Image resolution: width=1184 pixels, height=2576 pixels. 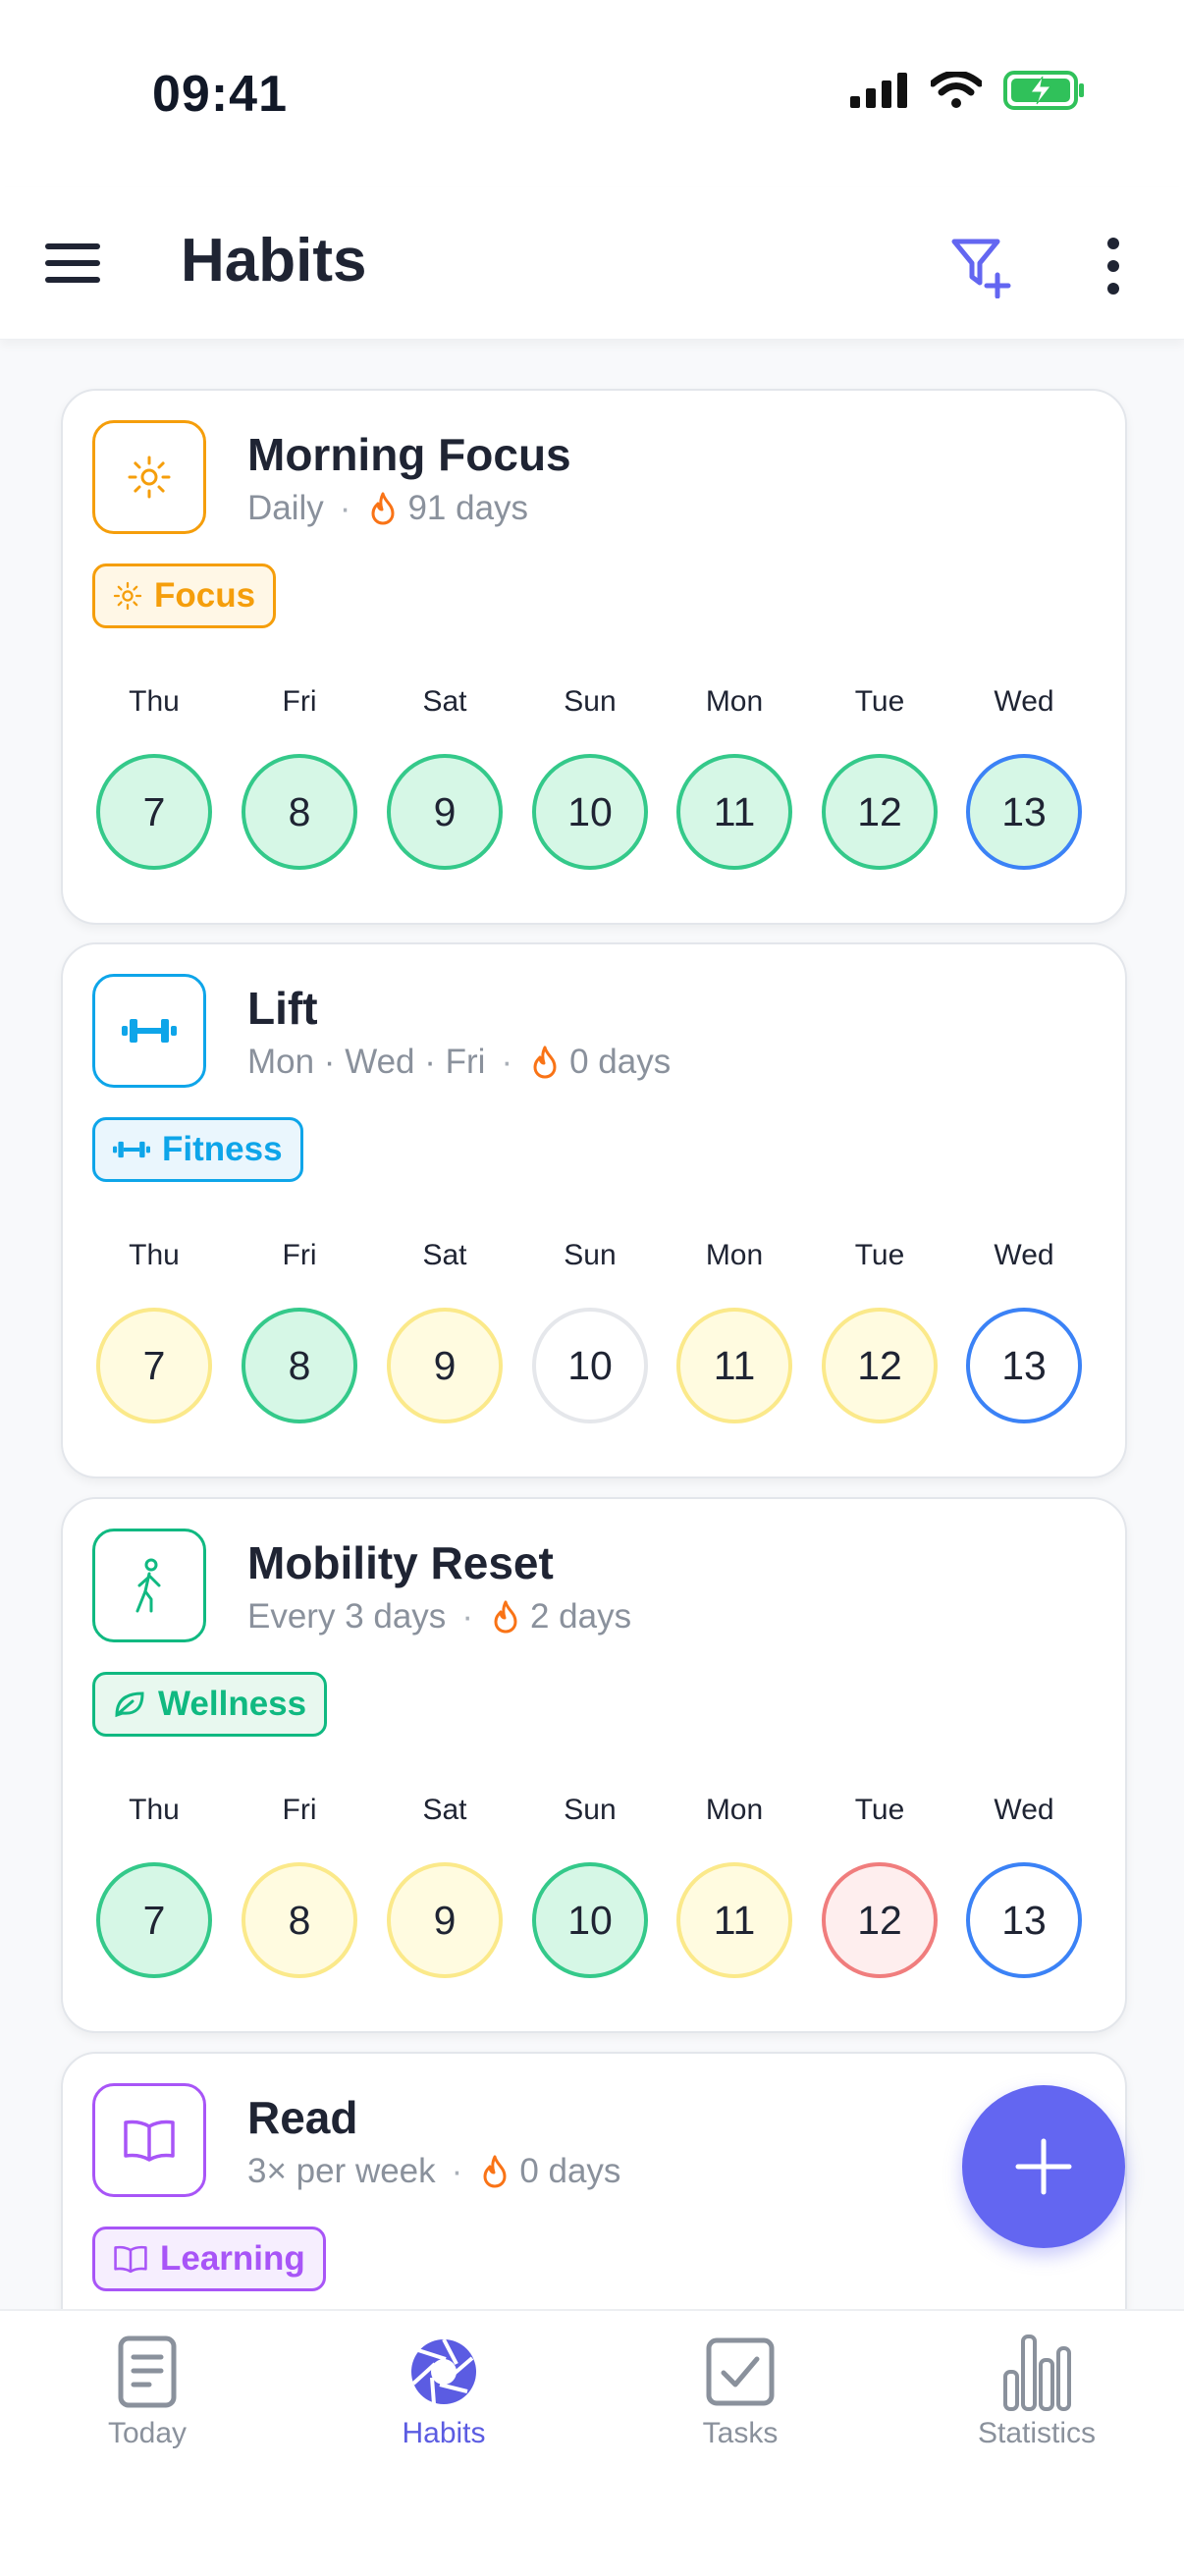 What do you see at coordinates (981, 267) in the screenshot?
I see `filter-add-icon` at bounding box center [981, 267].